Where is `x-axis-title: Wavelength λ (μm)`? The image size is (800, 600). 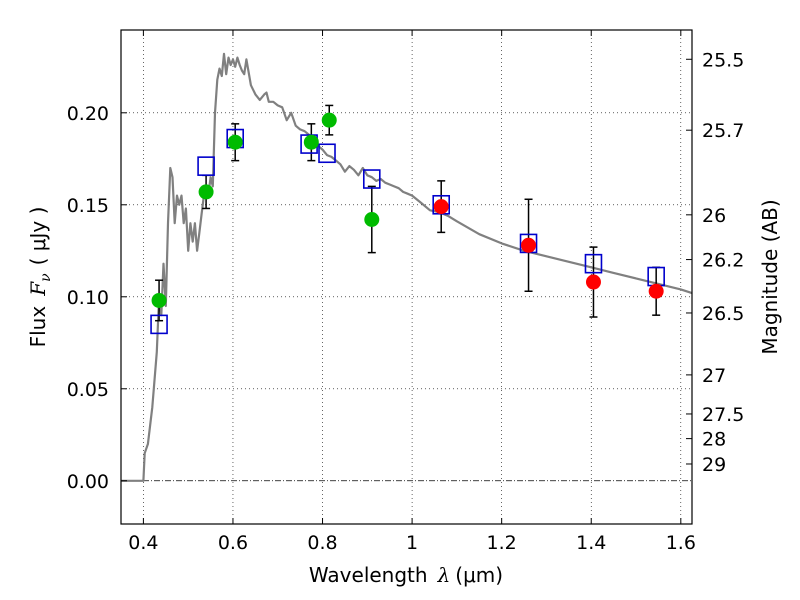
x-axis-title: Wavelength λ (μm) is located at coordinates (406, 575).